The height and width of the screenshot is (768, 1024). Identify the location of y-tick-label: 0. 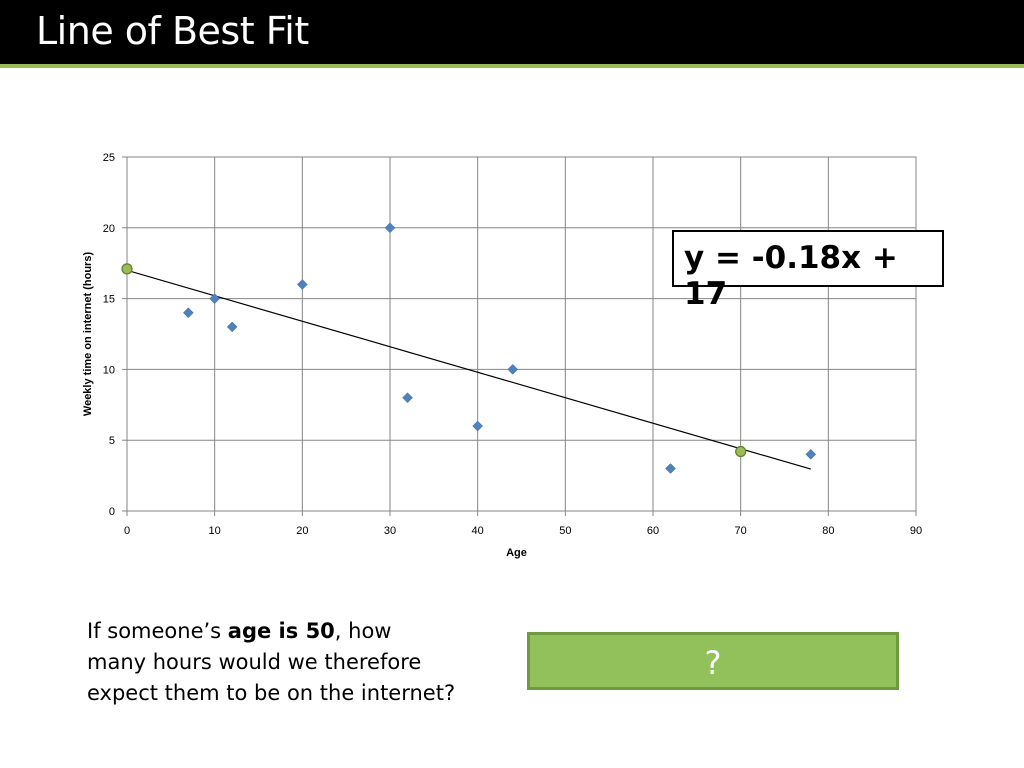
(112, 512).